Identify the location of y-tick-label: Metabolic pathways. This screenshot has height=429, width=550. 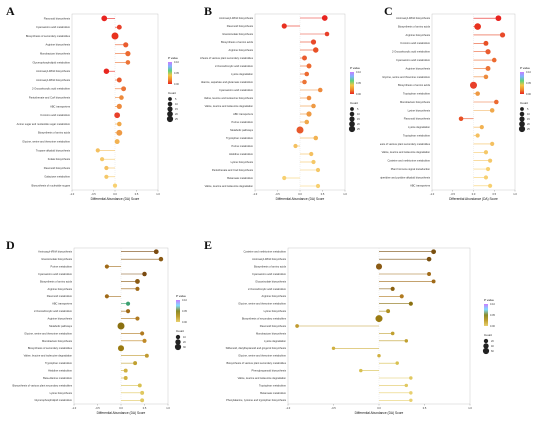
(241, 130).